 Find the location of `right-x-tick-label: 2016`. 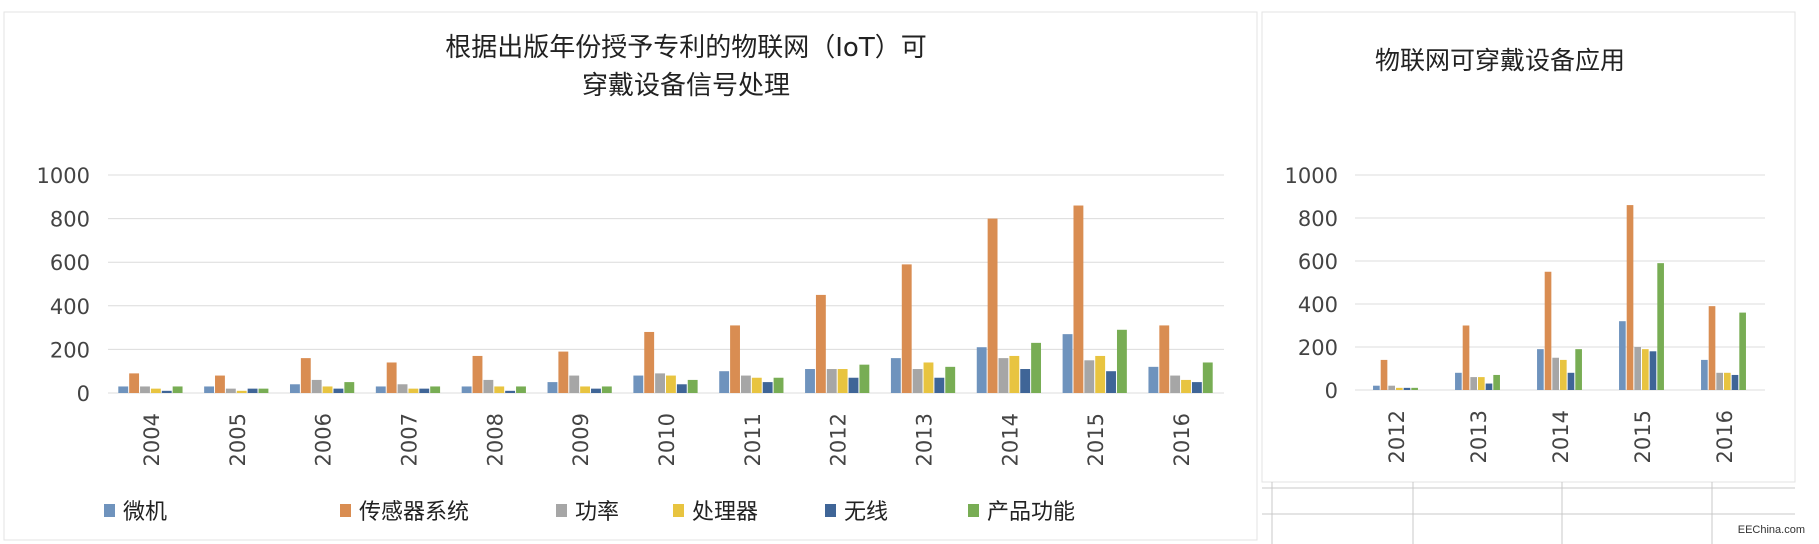

right-x-tick-label: 2016 is located at coordinates (1725, 436).